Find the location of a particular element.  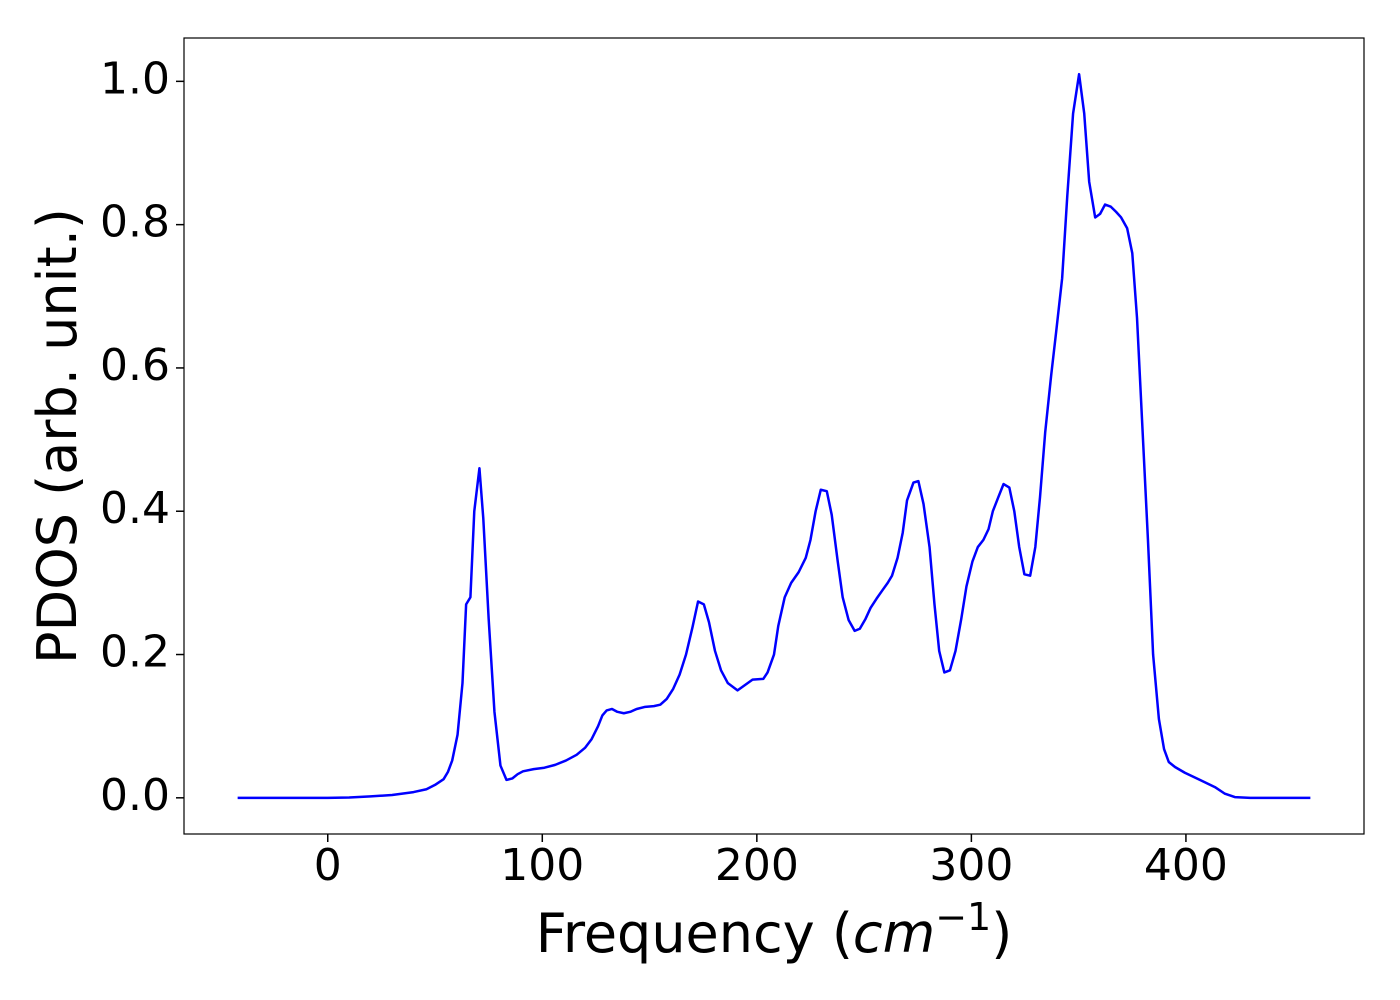

x-tick-label: 200 is located at coordinates (757, 865).